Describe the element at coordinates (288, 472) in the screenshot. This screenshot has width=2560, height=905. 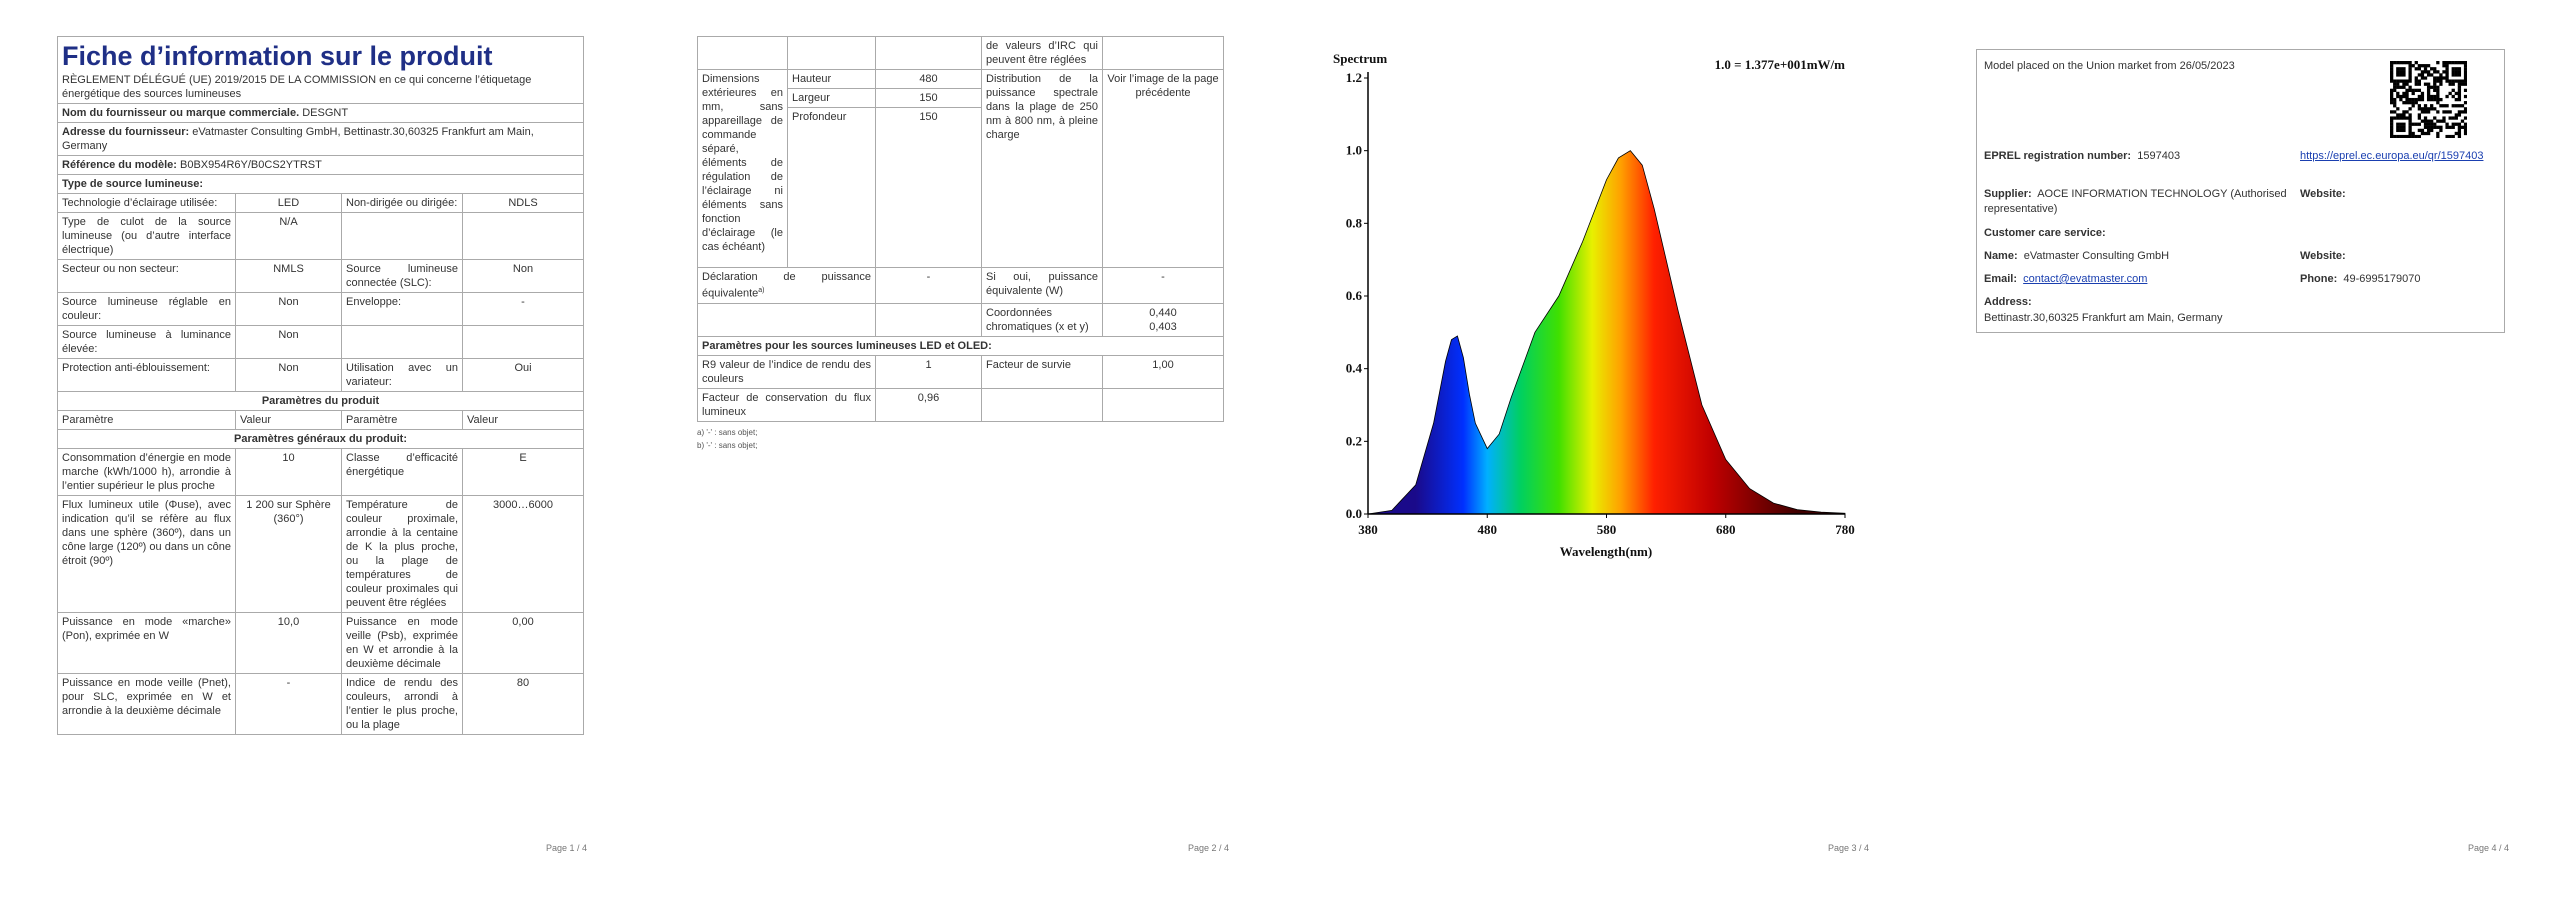
I see `cell: 10` at that location.